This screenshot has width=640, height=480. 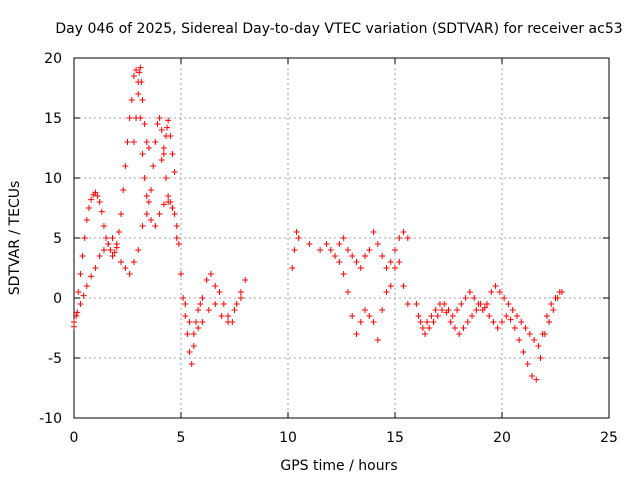 I want to click on y-axis-label: SDTVAR / TECUs, so click(x=15, y=238).